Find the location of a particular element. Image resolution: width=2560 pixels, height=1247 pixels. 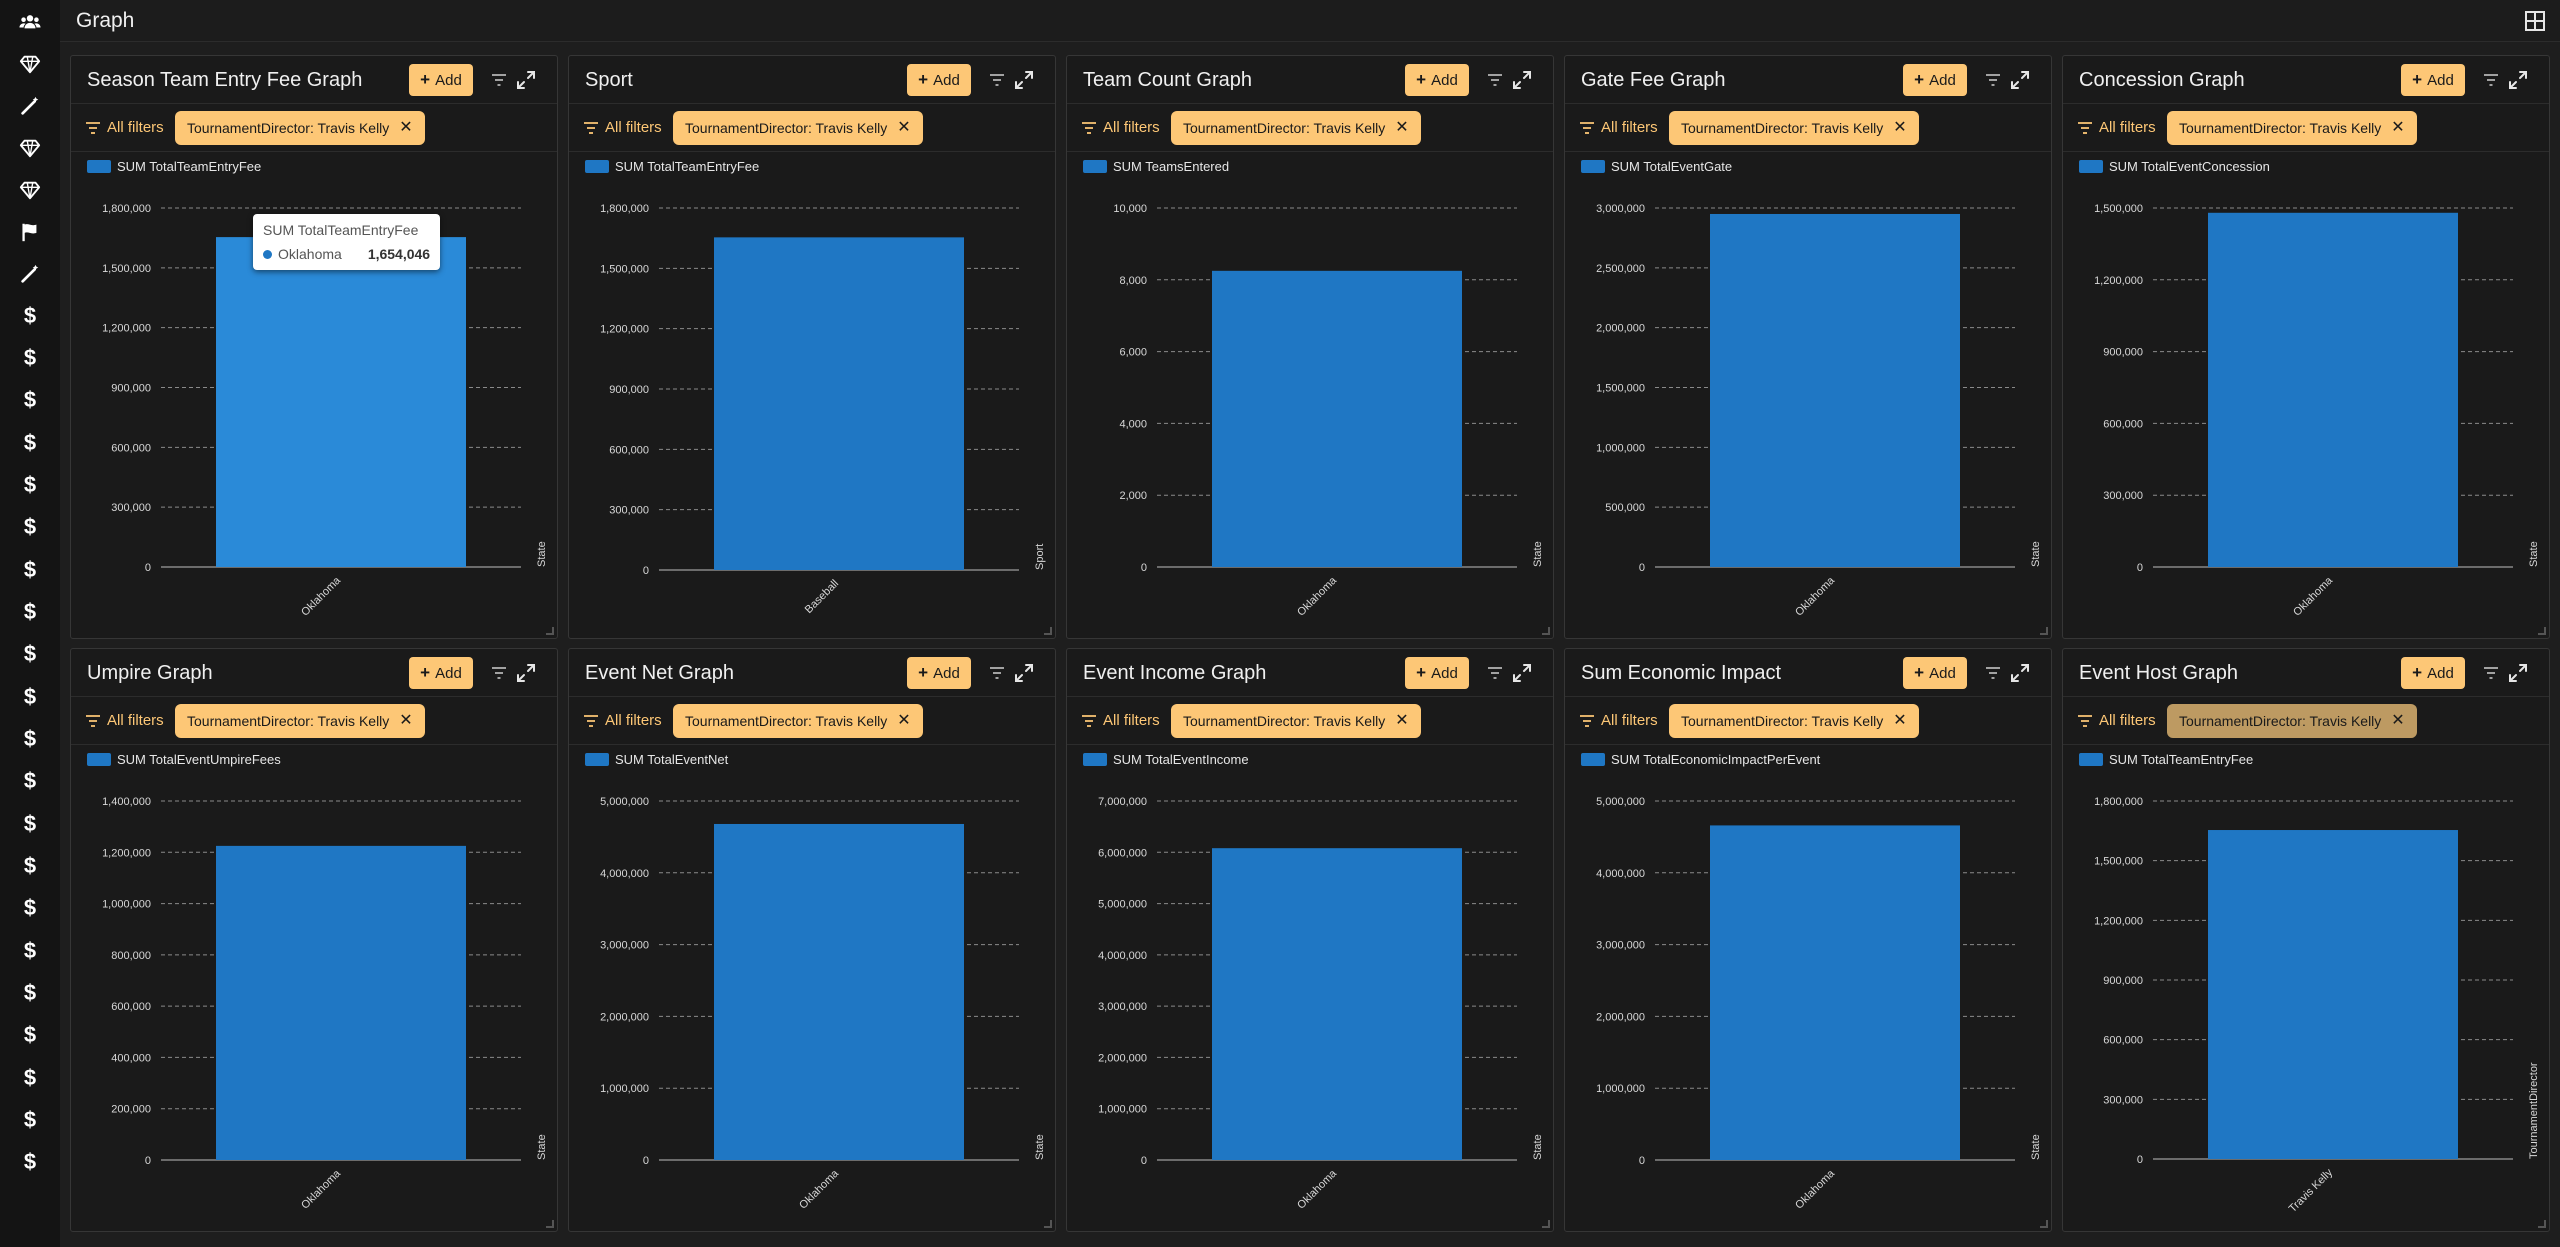

legend: SUM TotalEventConcession is located at coordinates (2174, 166).